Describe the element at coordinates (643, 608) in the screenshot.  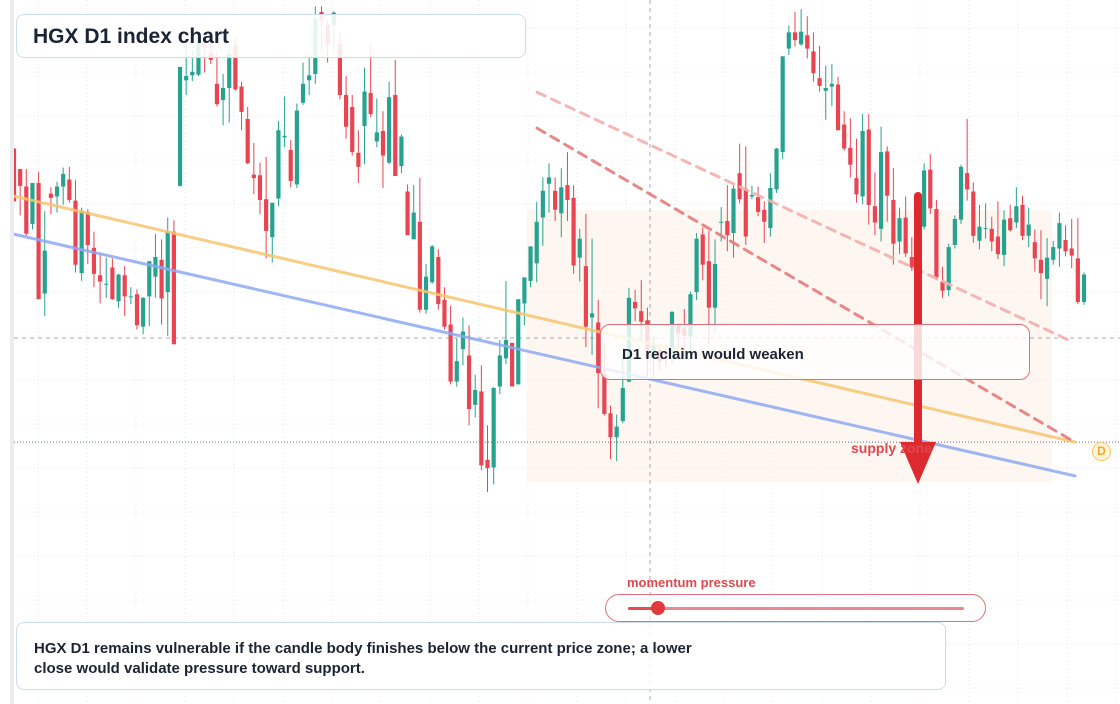
I see `momentum-fill` at that location.